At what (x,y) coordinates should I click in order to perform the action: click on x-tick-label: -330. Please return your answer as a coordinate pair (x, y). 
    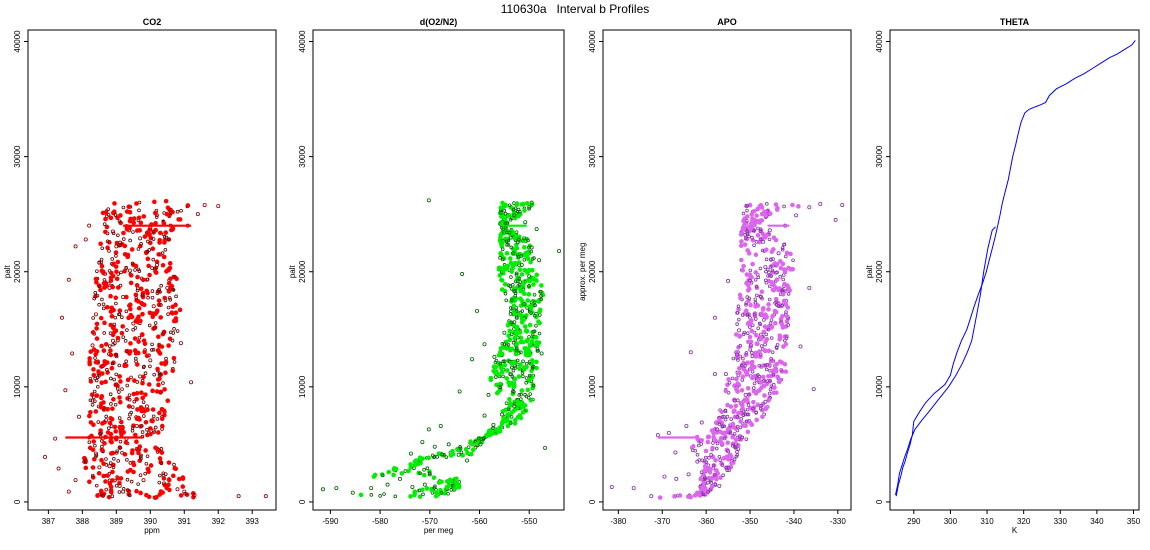
    Looking at the image, I should click on (838, 521).